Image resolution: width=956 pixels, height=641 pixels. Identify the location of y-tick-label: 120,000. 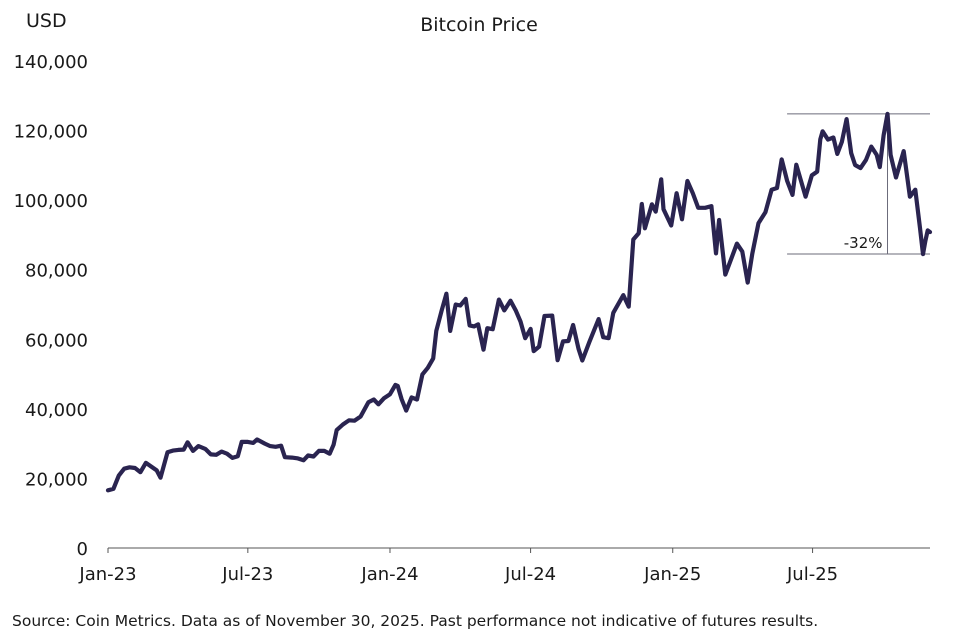
(51, 132).